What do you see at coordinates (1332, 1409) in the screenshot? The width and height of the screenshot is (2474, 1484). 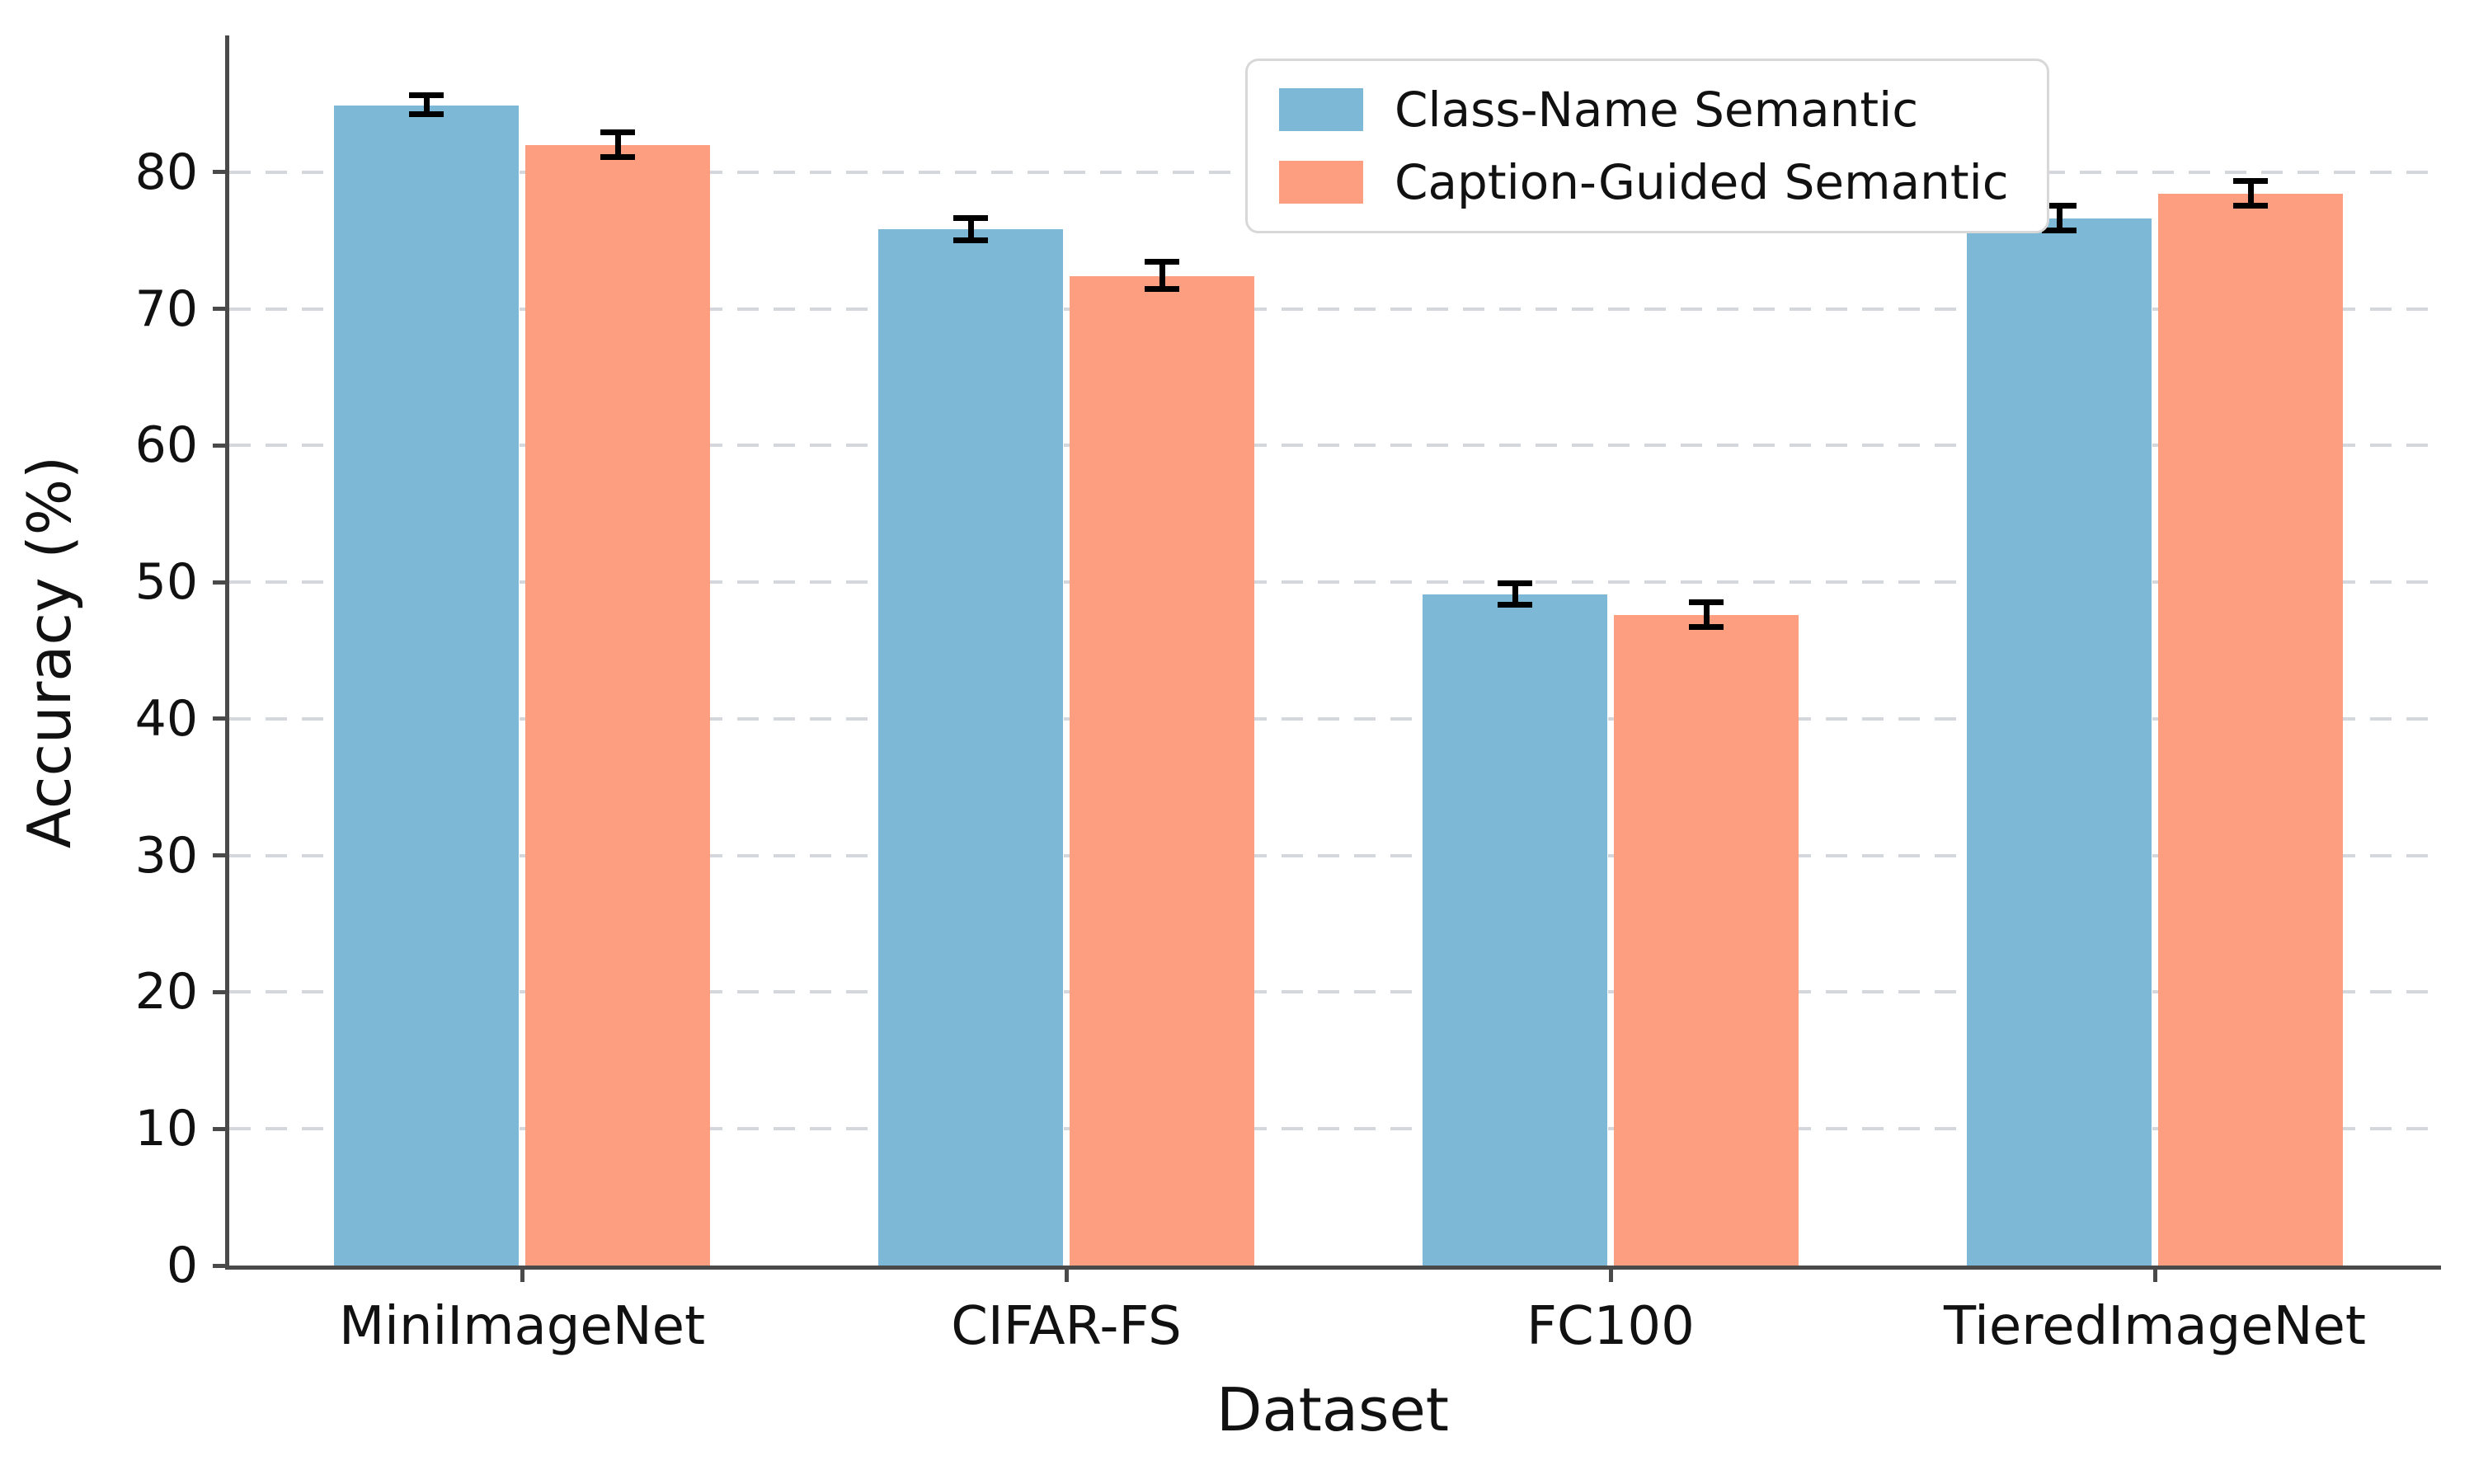 I see `x-axis-label: Dataset` at bounding box center [1332, 1409].